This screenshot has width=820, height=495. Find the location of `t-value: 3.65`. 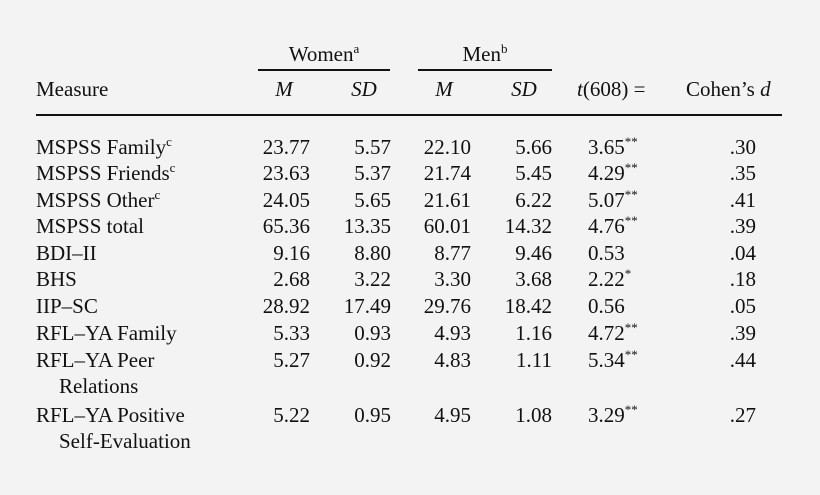

t-value: 3.65 is located at coordinates (606, 147).